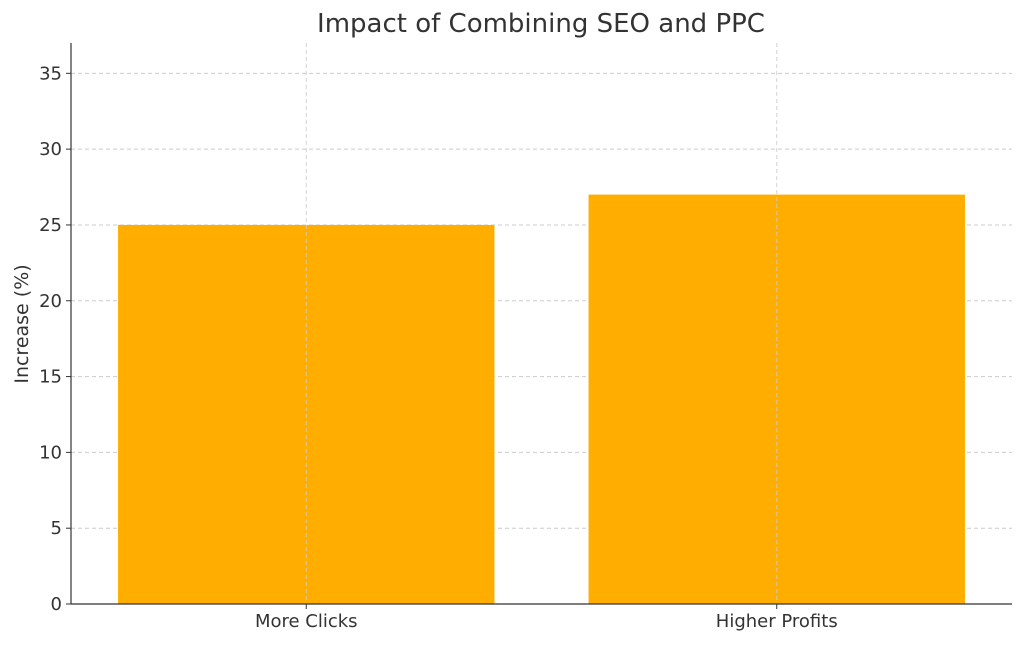  I want to click on x-tick-label-0: More Clicks, so click(306, 621).